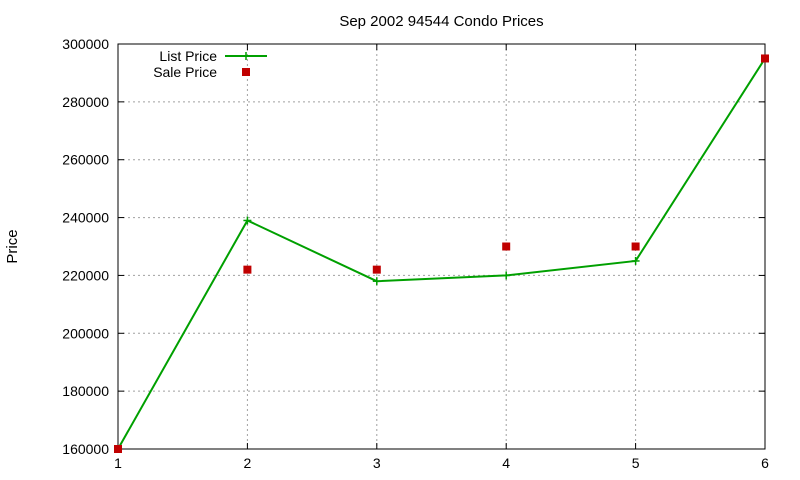  I want to click on y-tick-label: 160000, so click(85, 449).